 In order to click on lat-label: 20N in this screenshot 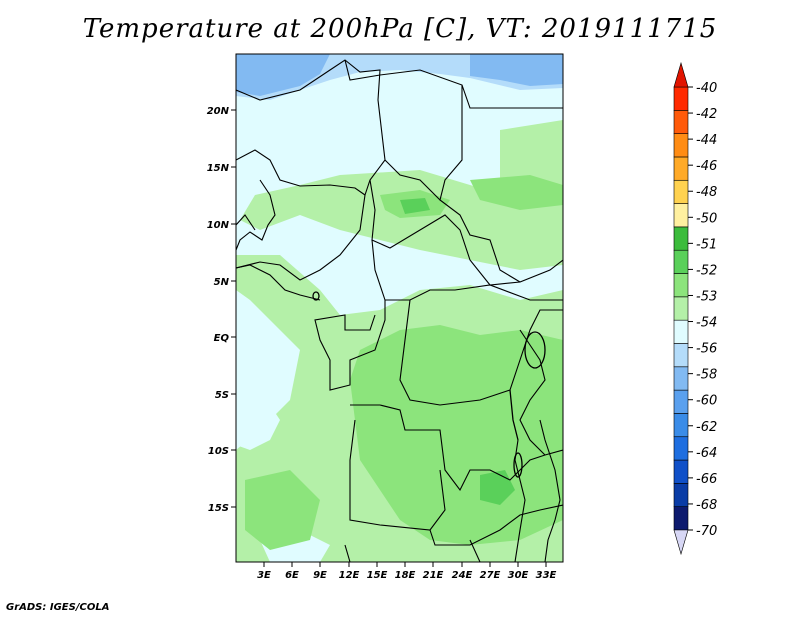, I will do `click(218, 111)`.